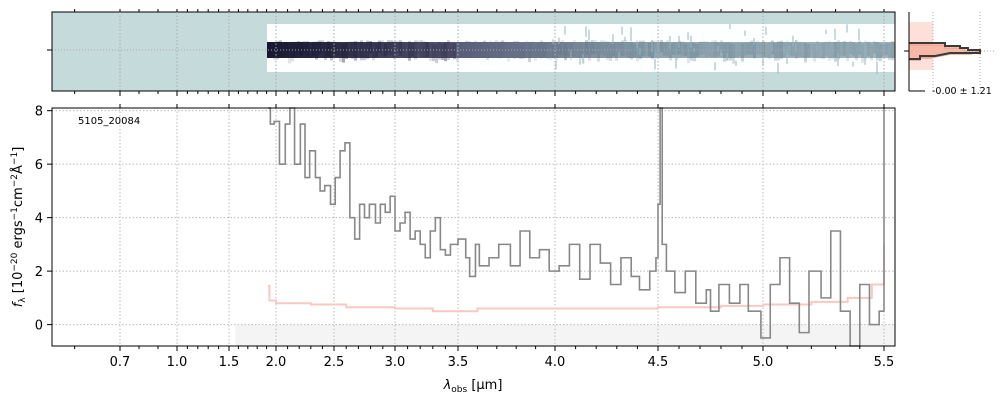 The width and height of the screenshot is (1000, 404). Describe the element at coordinates (945, 51) in the screenshot. I see `histogram-steps` at that location.